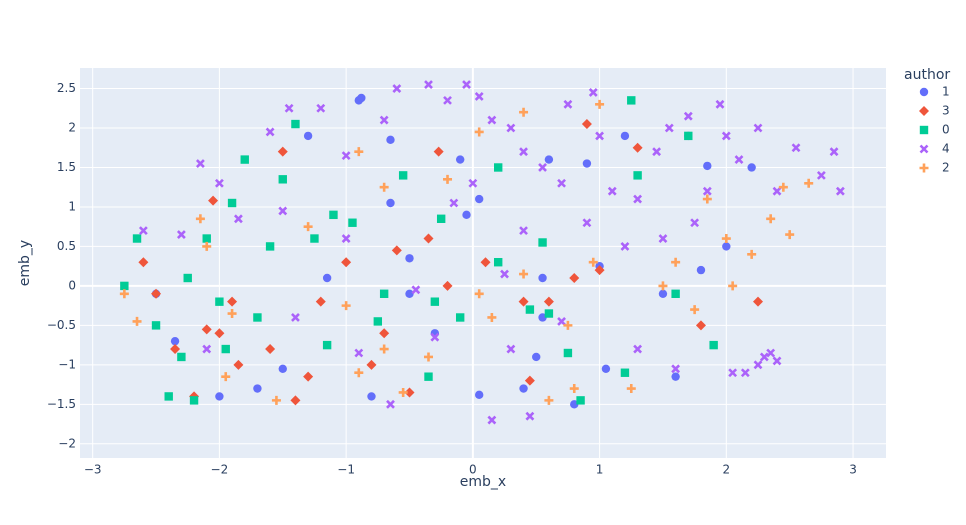  Describe the element at coordinates (72, 206) in the screenshot. I see `y-tick-label: 1` at that location.